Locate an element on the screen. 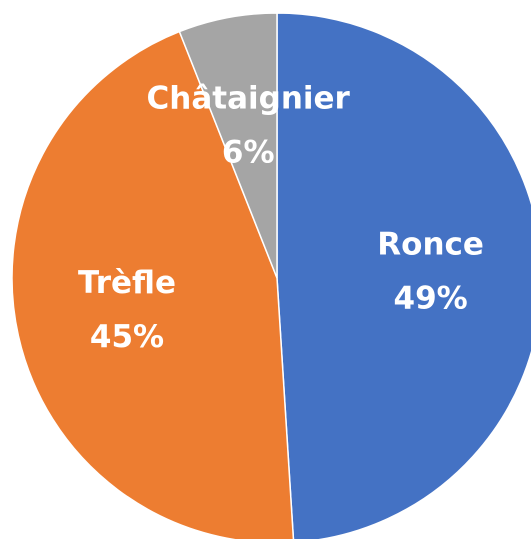 Image resolution: width=531 pixels, height=539 pixels. slice-category-label: Trèfle is located at coordinates (127, 283).